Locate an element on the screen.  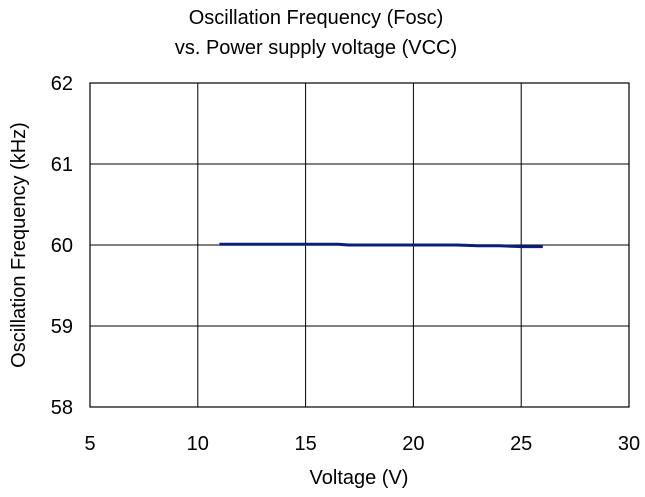
chart-title-line-2: vs. Power supply voltage (VCC) is located at coordinates (316, 48).